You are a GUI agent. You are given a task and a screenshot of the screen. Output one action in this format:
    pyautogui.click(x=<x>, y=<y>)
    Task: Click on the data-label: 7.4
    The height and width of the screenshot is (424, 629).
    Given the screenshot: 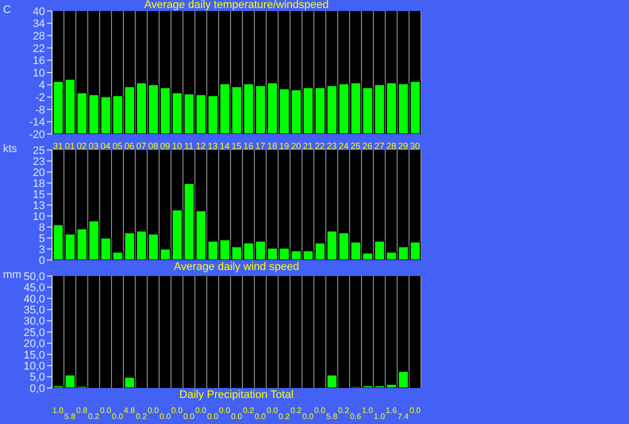 What is the action you would take?
    pyautogui.click(x=404, y=416)
    